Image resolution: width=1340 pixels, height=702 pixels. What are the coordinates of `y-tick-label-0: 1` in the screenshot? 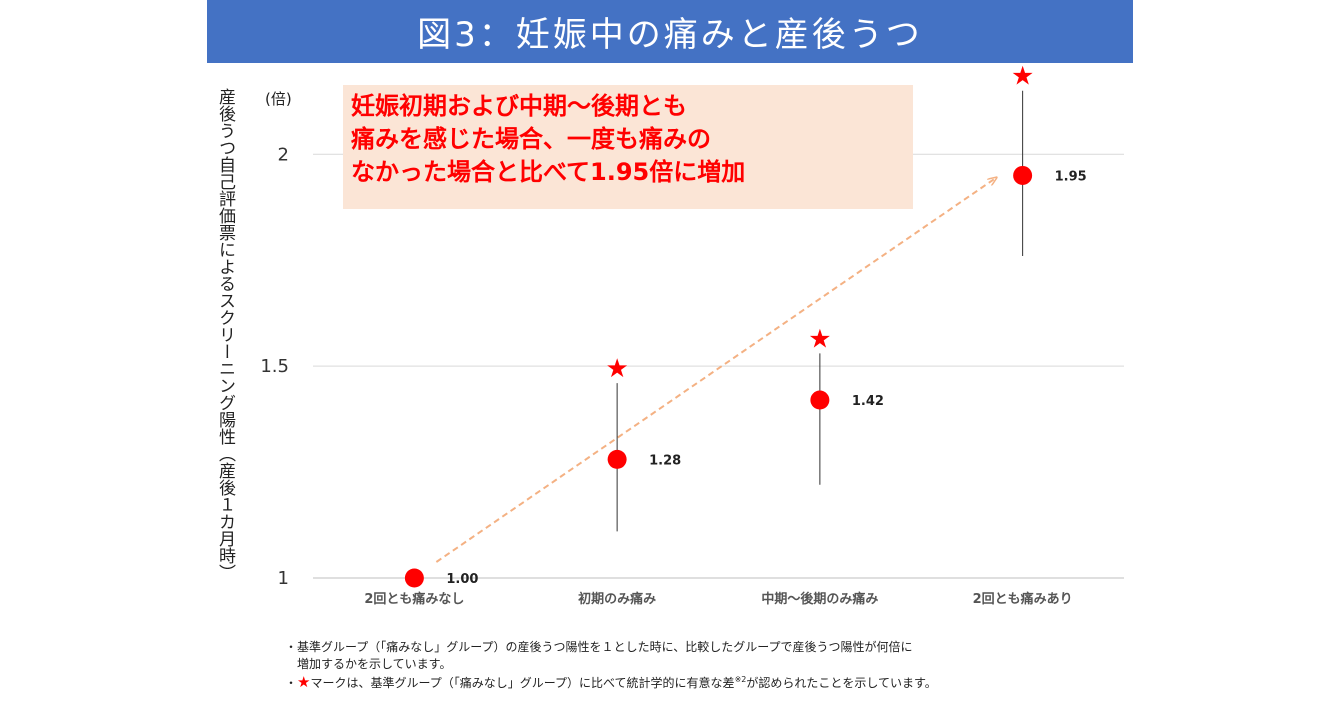 It's located at (283, 578).